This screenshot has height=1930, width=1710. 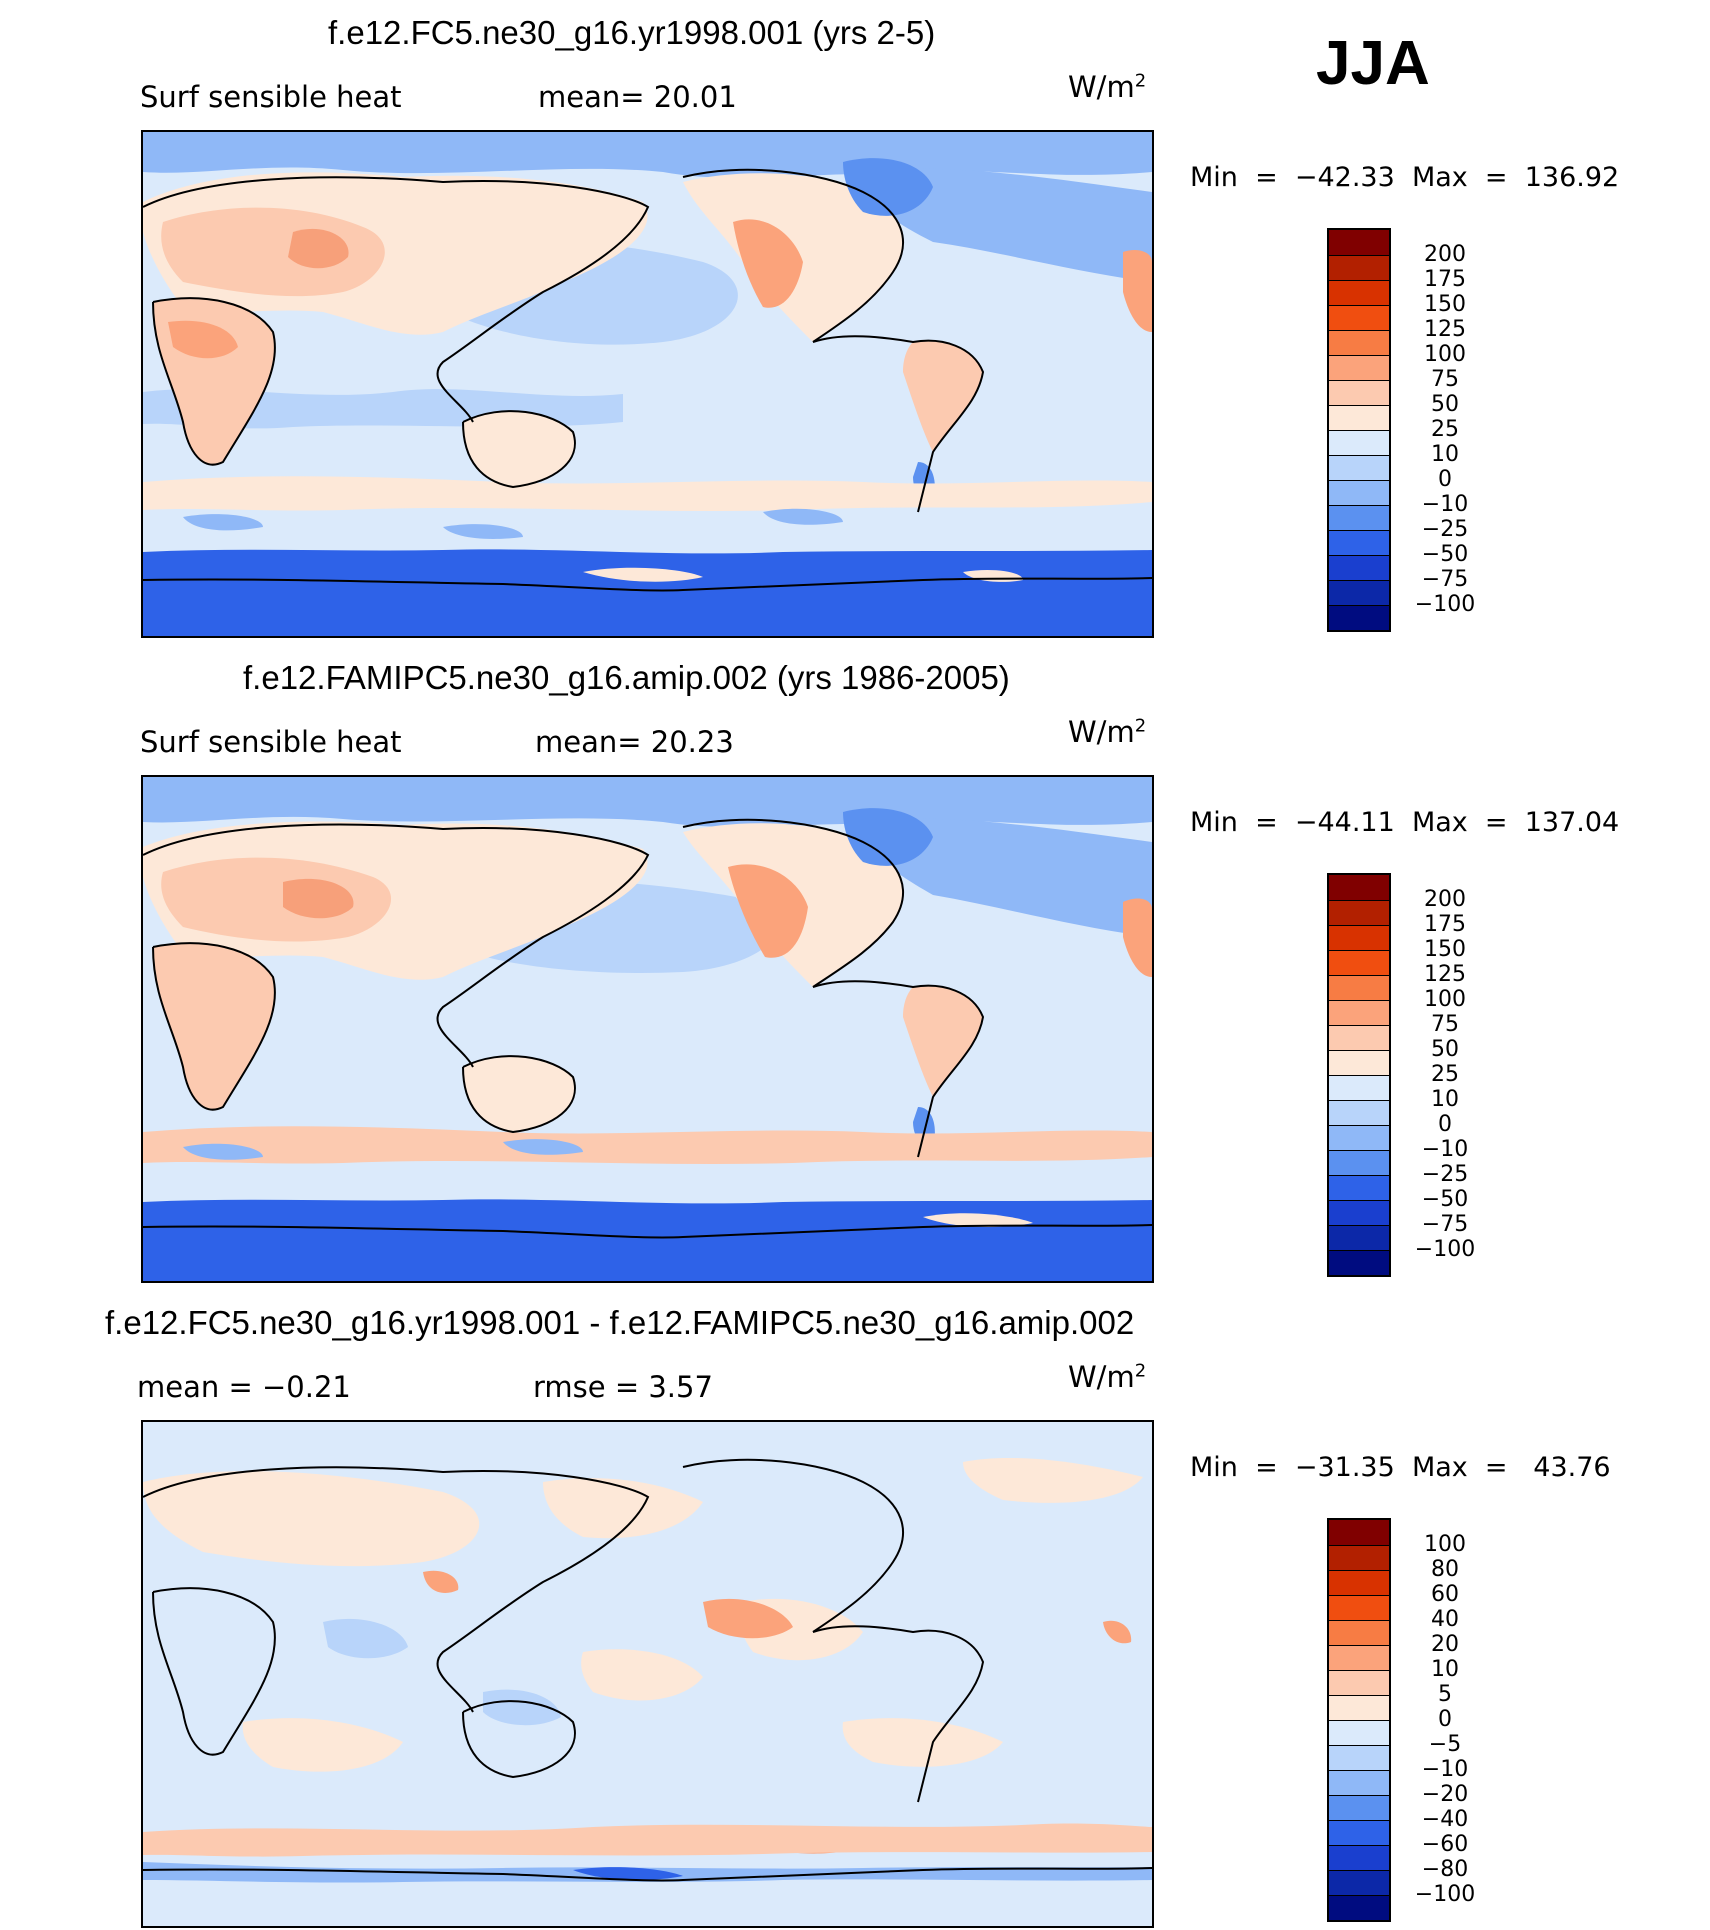 I want to click on coastlines, so click(x=647, y=380).